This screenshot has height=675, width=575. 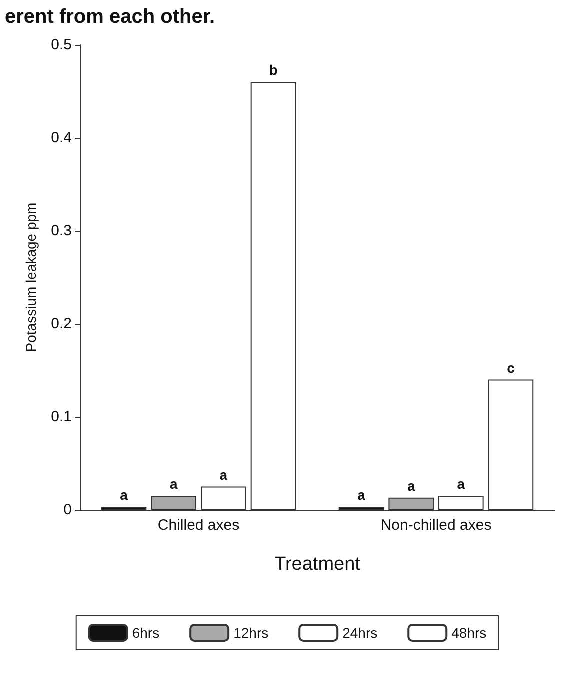 I want to click on legend-label: 6hrs, so click(x=146, y=633).